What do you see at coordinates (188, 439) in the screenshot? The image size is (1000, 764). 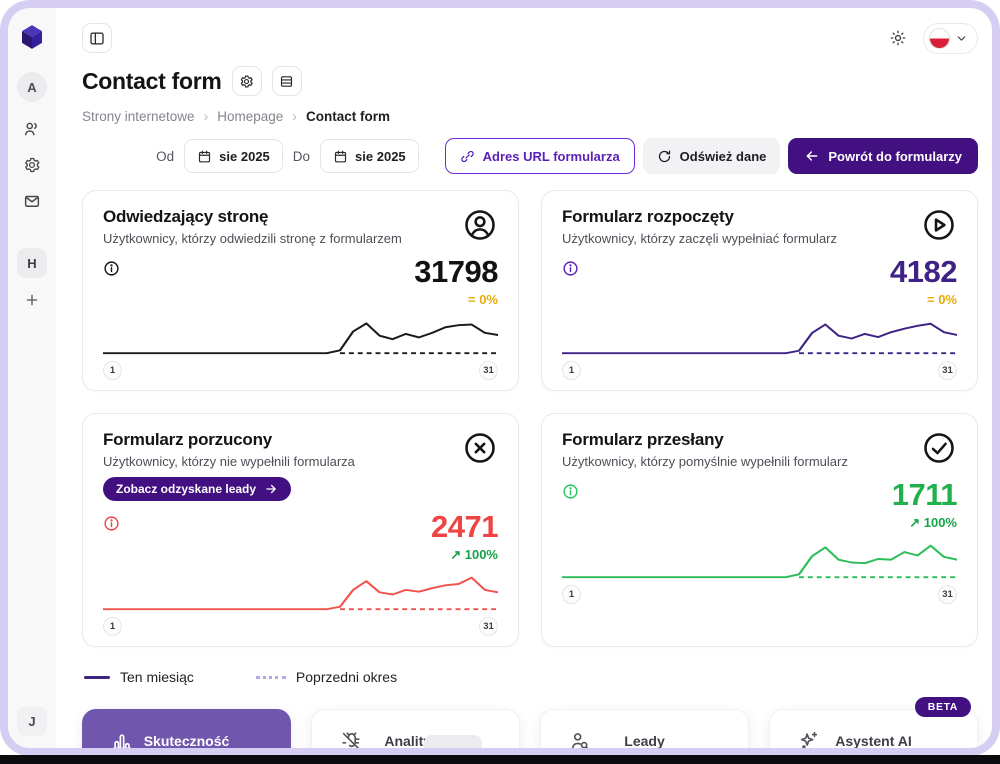 I see `card-title: Formularz porzucony` at bounding box center [188, 439].